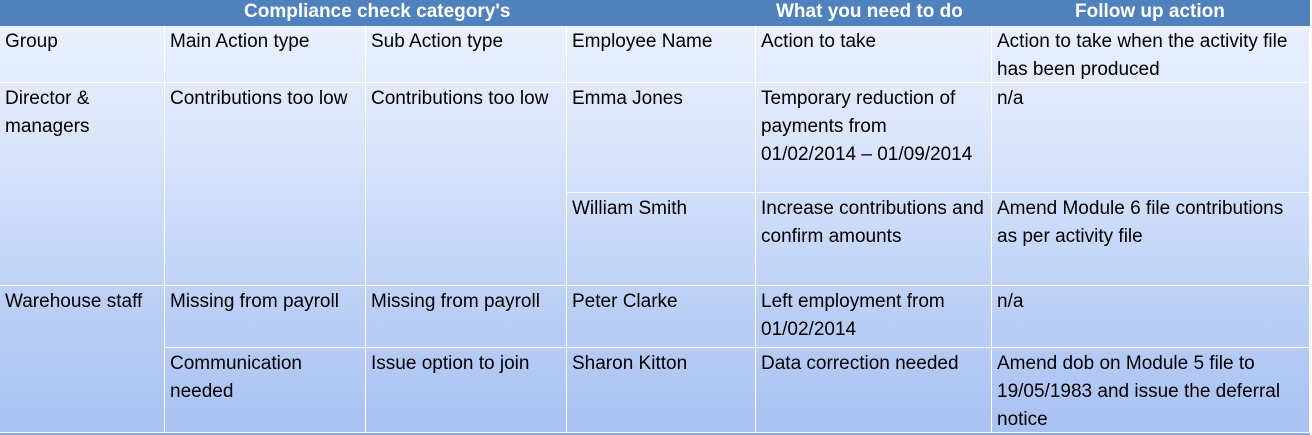 The height and width of the screenshot is (435, 1312). I want to click on employee-name-cell: Sharon Kitton, so click(661, 390).